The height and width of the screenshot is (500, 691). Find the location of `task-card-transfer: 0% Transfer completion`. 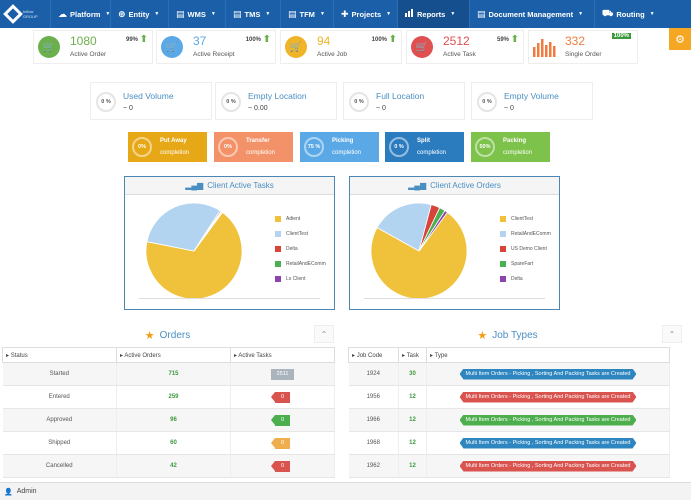

task-card-transfer: 0% Transfer completion is located at coordinates (253, 147).